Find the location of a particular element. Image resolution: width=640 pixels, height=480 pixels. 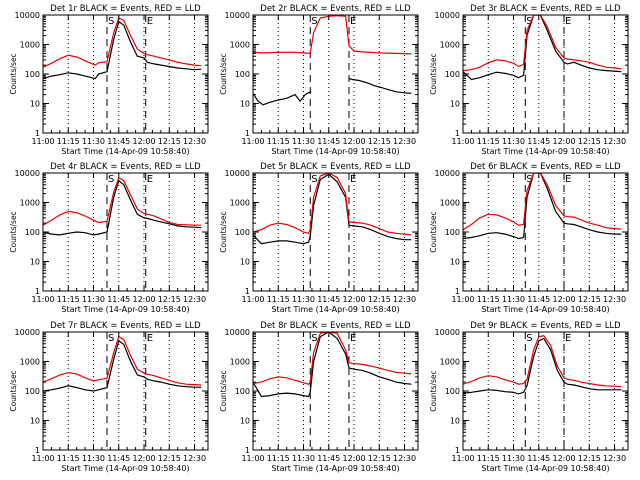

panel-title: Det 5r BLACK = Events, RED = LLD is located at coordinates (335, 167).